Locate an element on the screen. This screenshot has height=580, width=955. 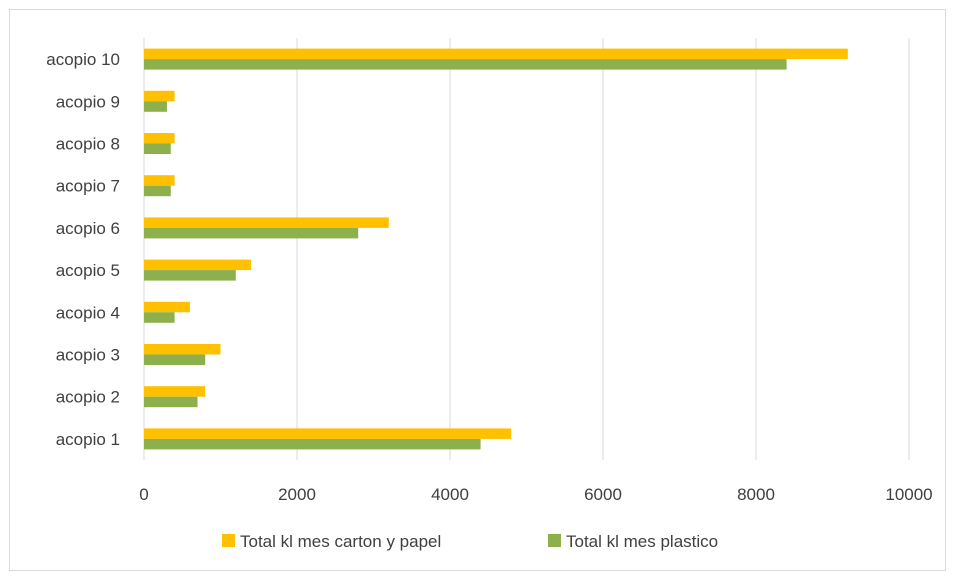
category-label: acopio 7 is located at coordinates (88, 186).